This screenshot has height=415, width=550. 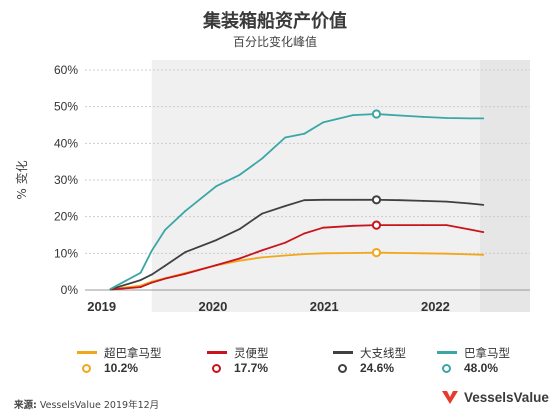 I want to click on x-tick-label: 2021, so click(x=324, y=306).